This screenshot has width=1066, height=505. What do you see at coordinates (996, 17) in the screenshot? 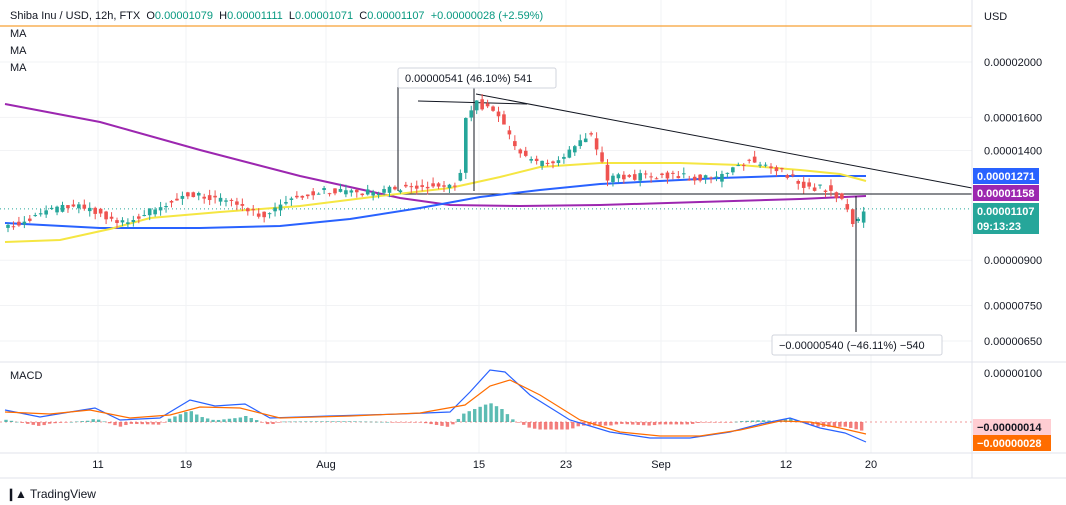
I see `currency-label: USD` at bounding box center [996, 17].